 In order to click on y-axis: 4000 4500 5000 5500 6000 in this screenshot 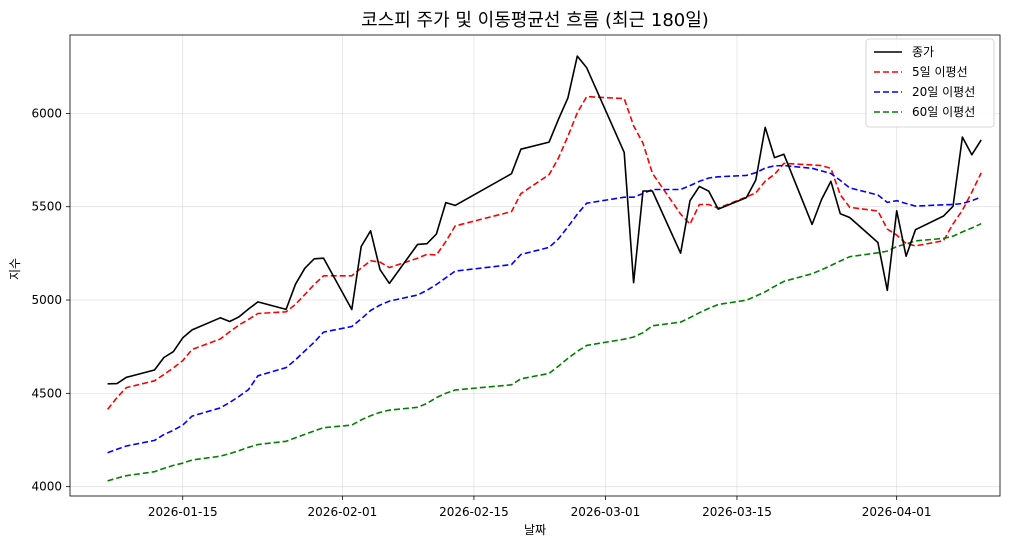, I will do `click(50, 300)`.